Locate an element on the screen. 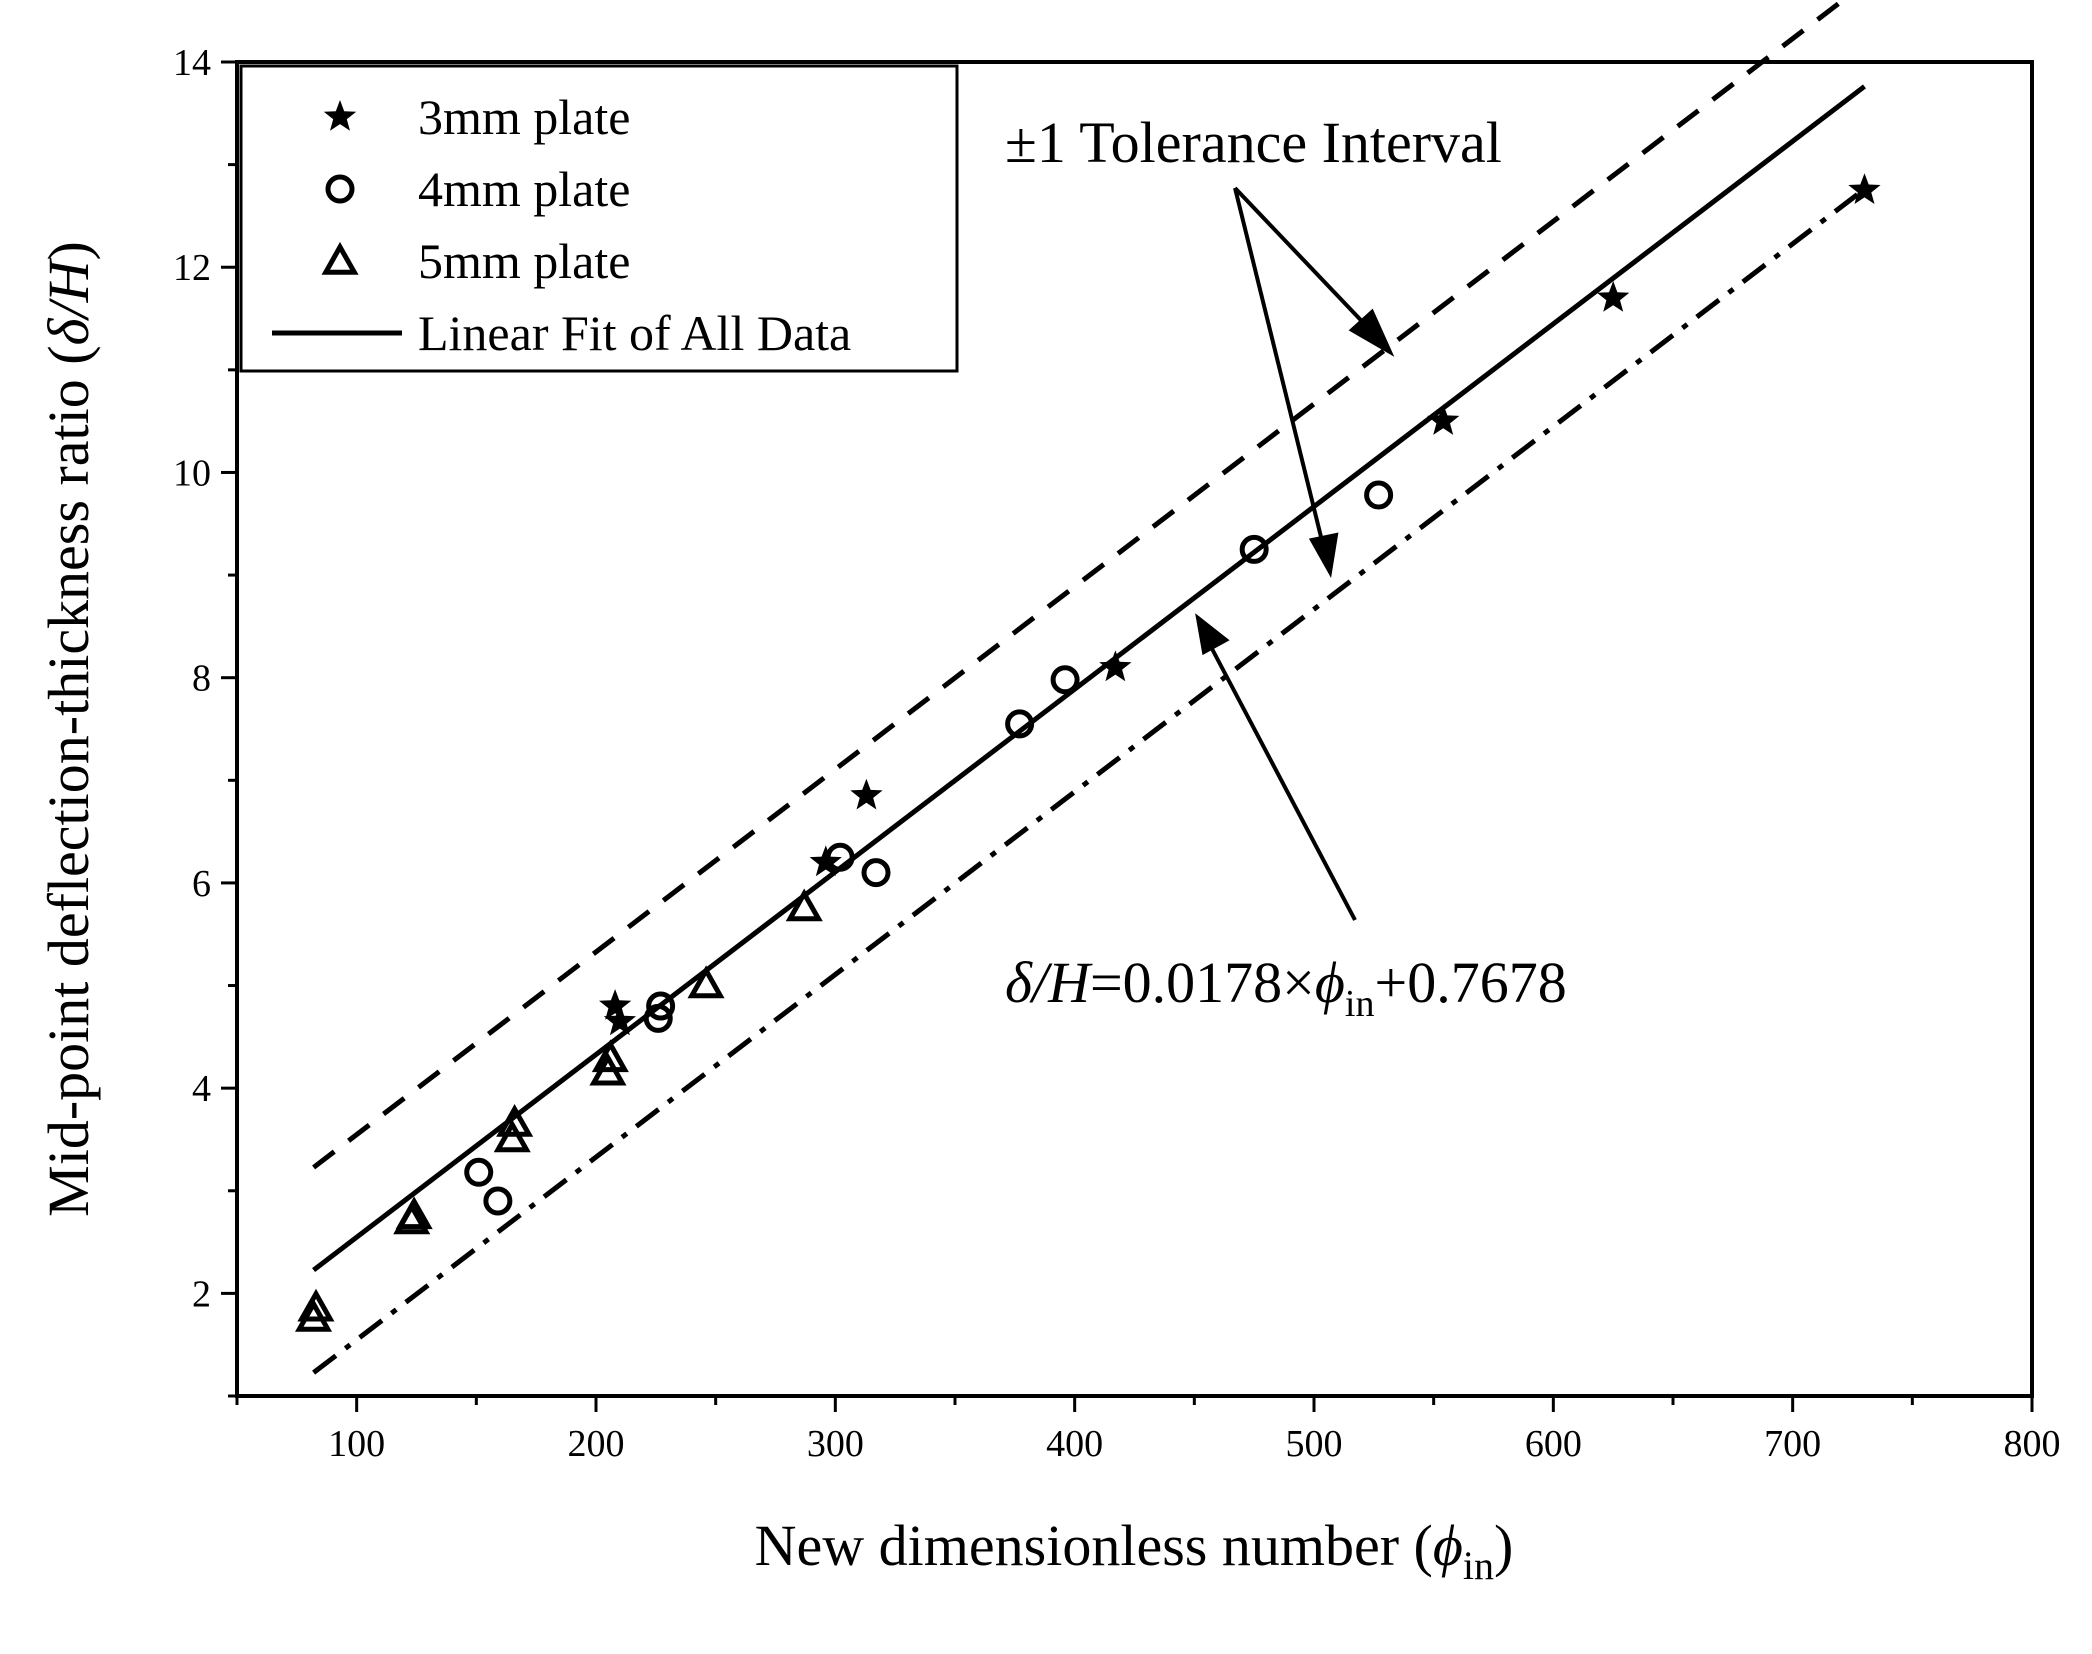 The width and height of the screenshot is (2092, 1654). annotation-arrows is located at coordinates (1295, 553).